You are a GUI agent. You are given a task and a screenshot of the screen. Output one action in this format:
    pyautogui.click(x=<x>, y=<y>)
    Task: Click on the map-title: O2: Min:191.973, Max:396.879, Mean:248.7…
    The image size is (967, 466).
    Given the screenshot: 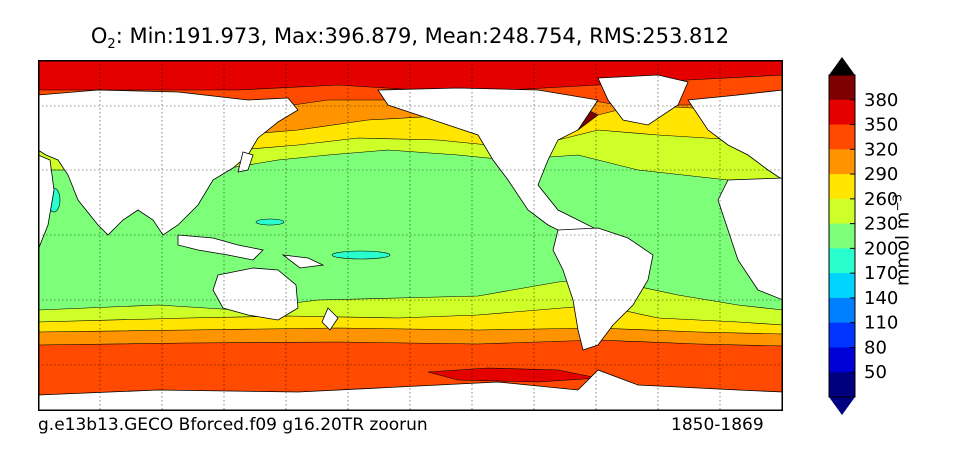 What is the action you would take?
    pyautogui.click(x=410, y=38)
    